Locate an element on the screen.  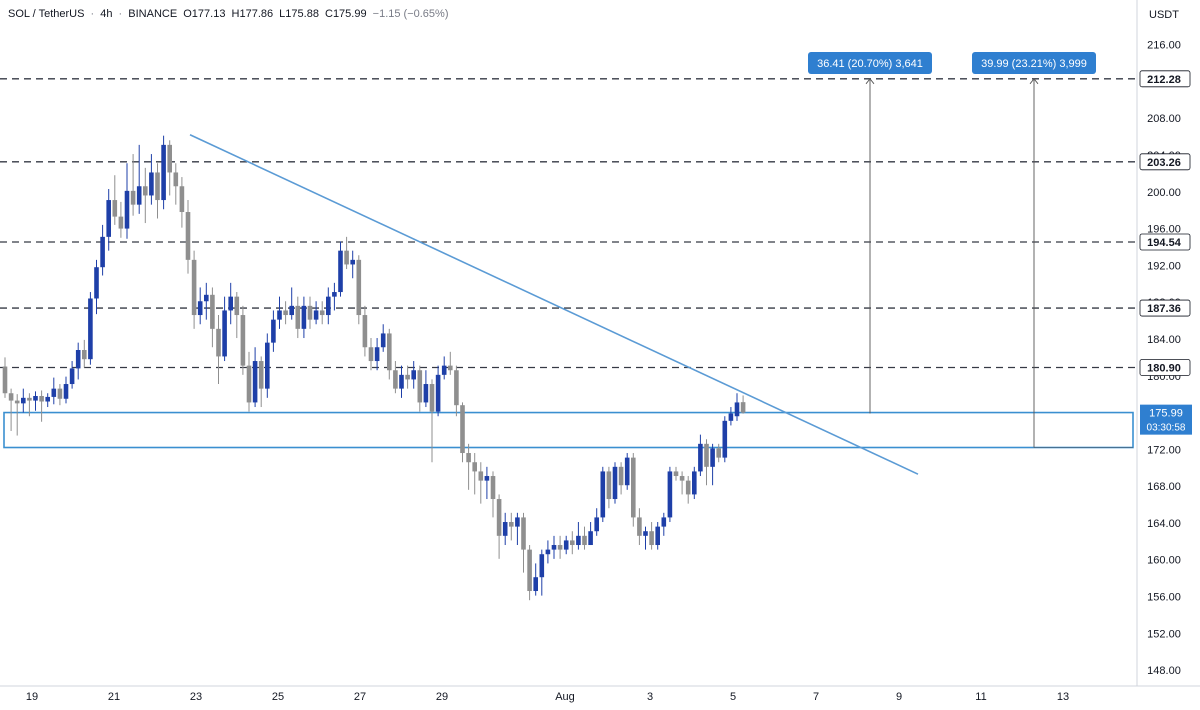
y-tick-label: 208.00 is located at coordinates (1164, 119).